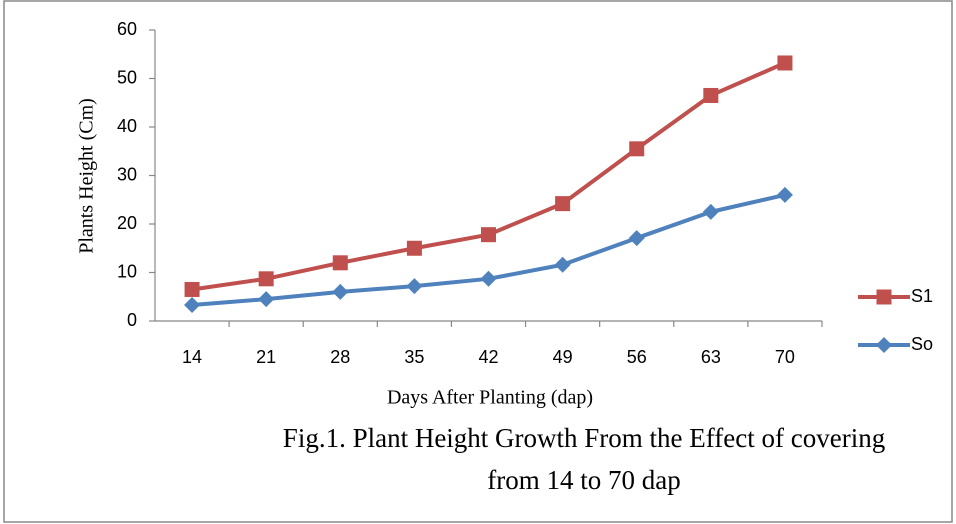  Describe the element at coordinates (414, 357) in the screenshot. I see `x-tick-label: 35` at that location.